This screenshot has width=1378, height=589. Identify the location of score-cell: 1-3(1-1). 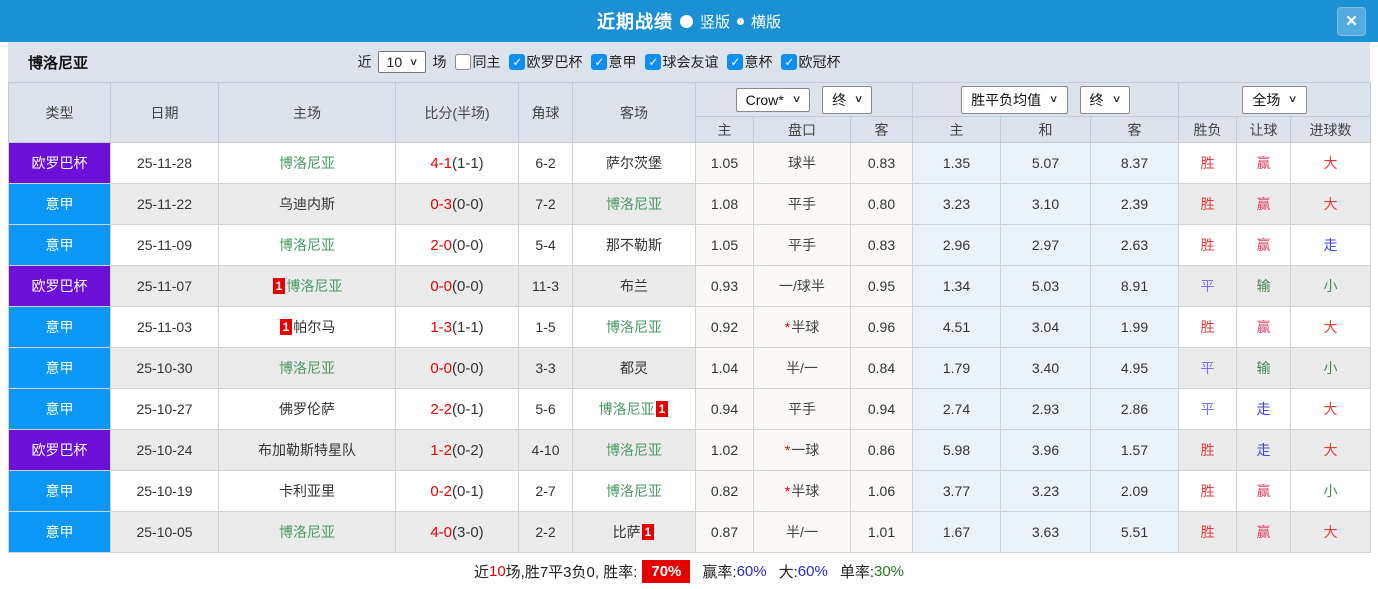
(457, 327).